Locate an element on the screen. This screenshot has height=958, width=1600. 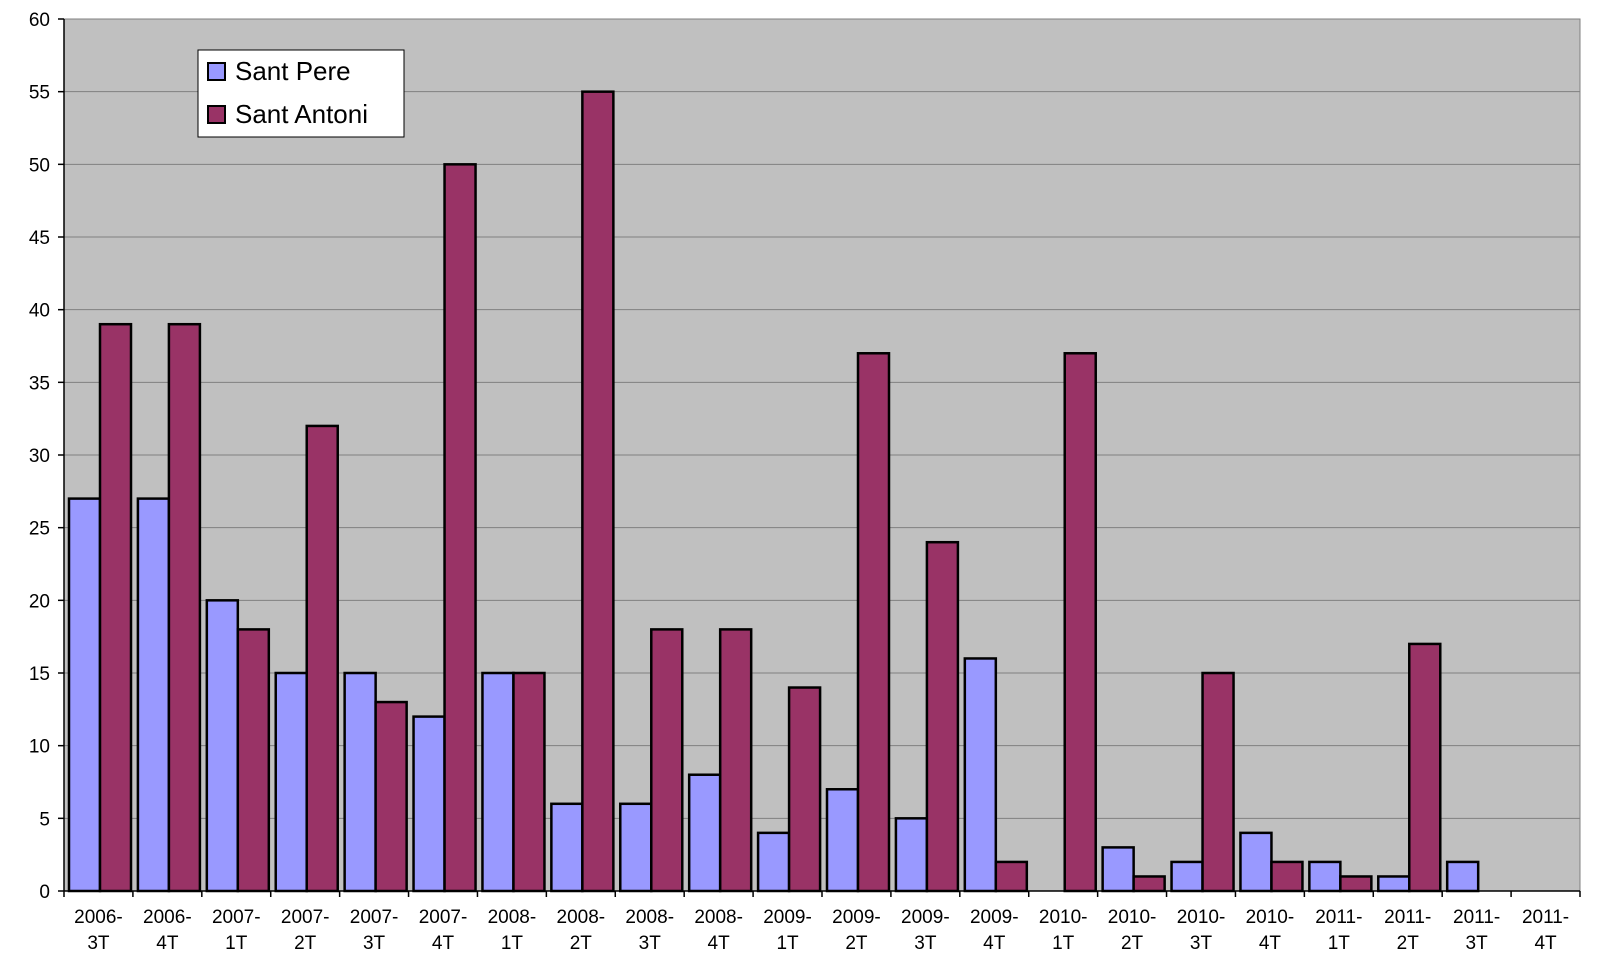
y-tick-label: 0 is located at coordinates (44, 892).